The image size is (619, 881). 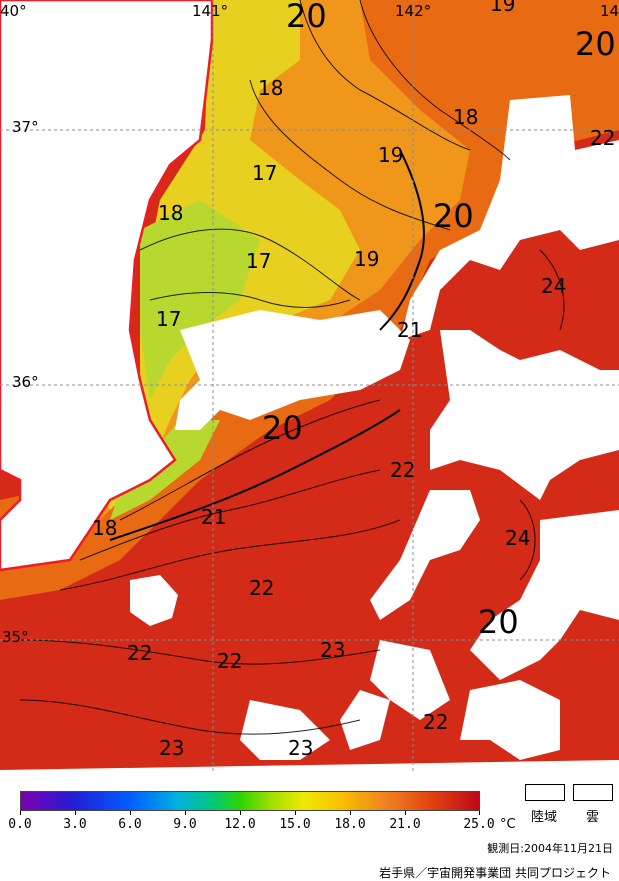 What do you see at coordinates (593, 792) in the screenshot?
I see `cloud-legend-swatch` at bounding box center [593, 792].